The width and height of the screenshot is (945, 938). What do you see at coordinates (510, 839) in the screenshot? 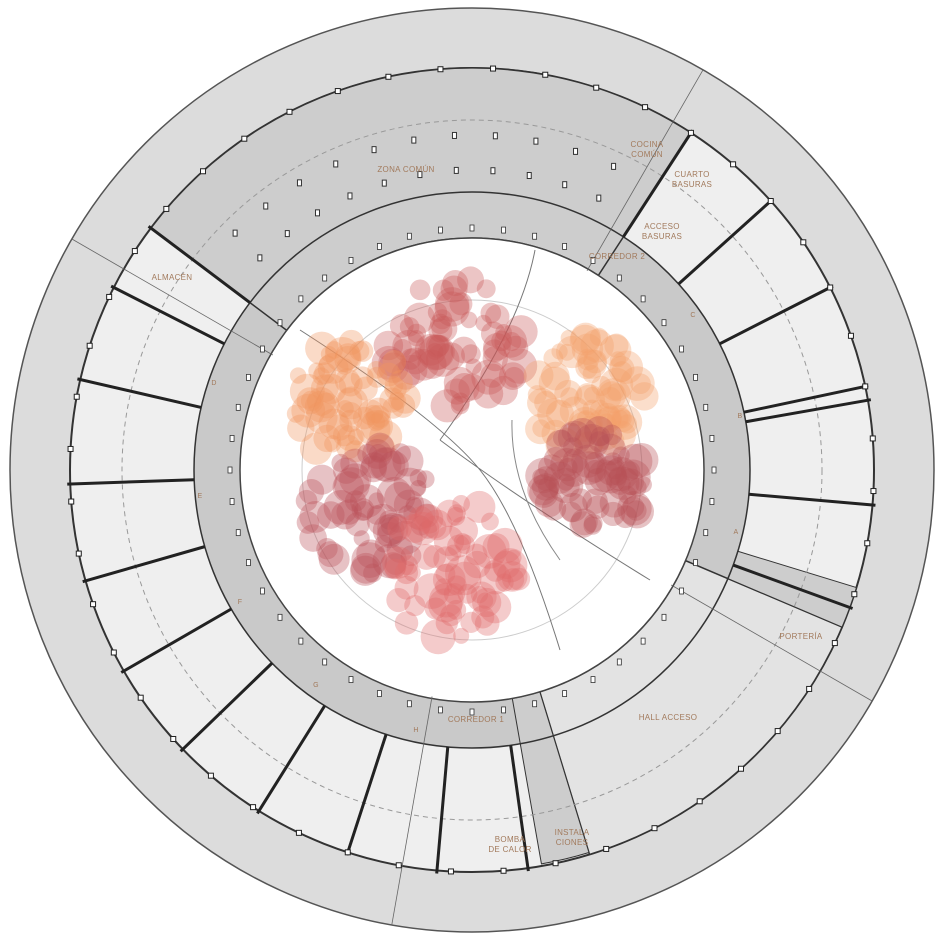
I see `room-label: BOMBA` at bounding box center [510, 839].